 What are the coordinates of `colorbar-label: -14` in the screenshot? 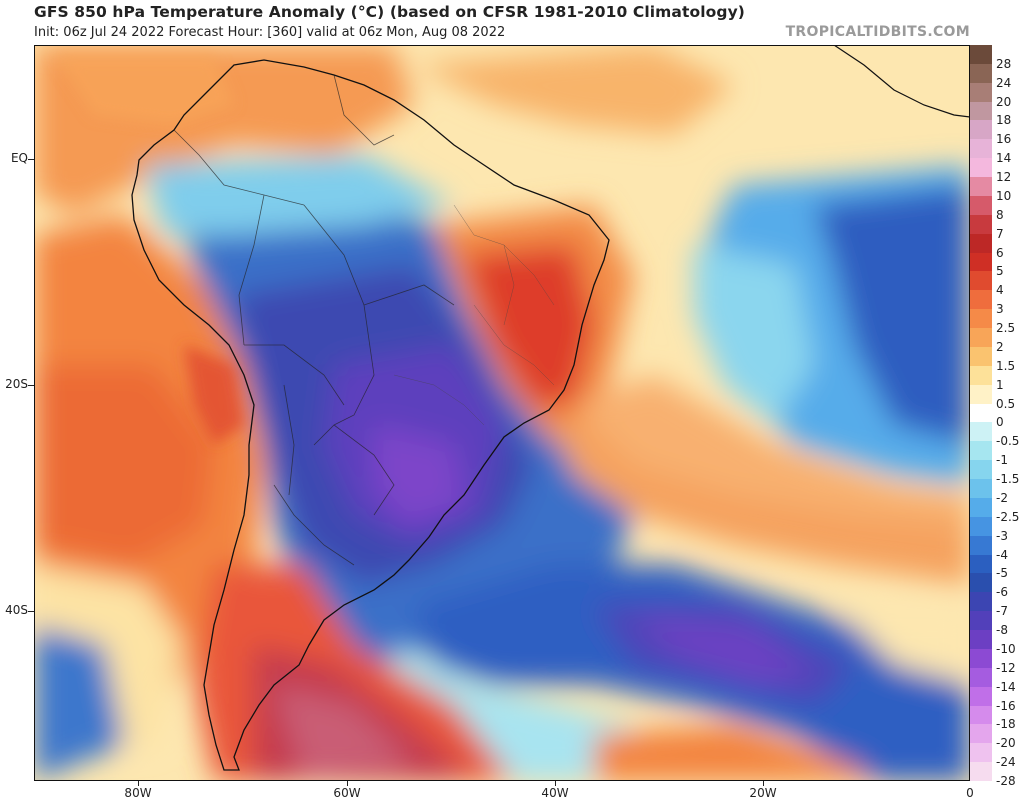 It's located at (1006, 686).